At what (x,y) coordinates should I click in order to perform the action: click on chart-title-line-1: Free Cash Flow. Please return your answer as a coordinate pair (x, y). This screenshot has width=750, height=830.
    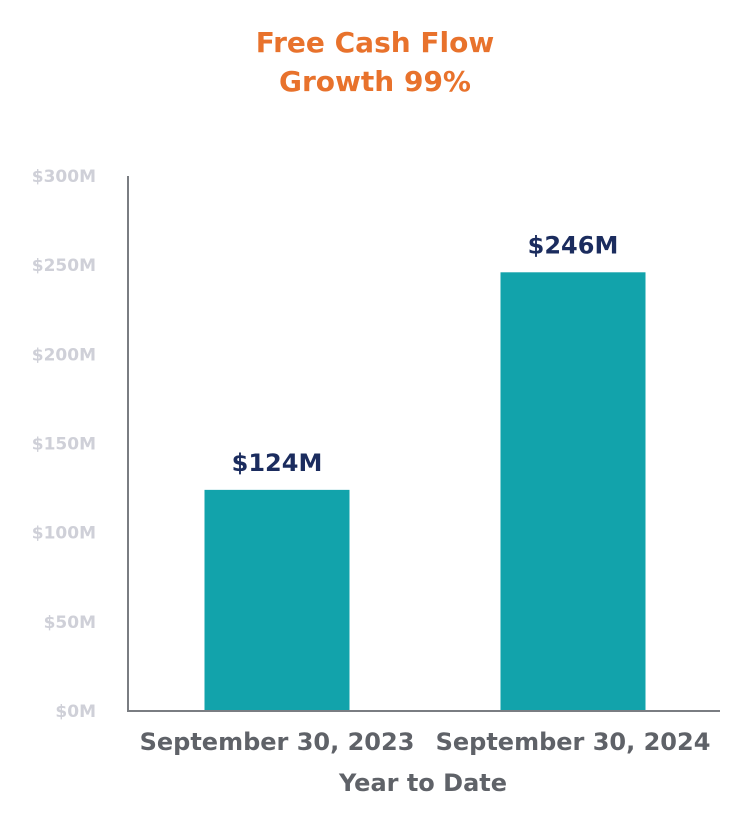
    Looking at the image, I should click on (375, 42).